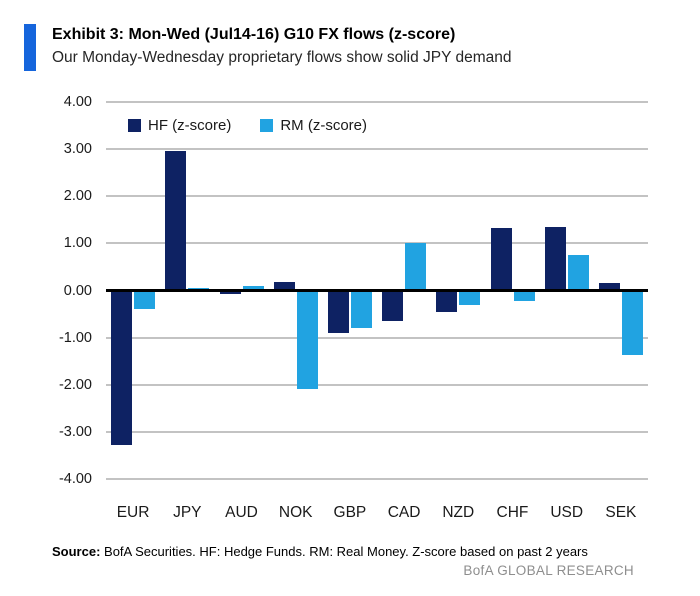 This screenshot has height=596, width=700. Describe the element at coordinates (77, 290) in the screenshot. I see `y-tick-label: 0.00` at that location.